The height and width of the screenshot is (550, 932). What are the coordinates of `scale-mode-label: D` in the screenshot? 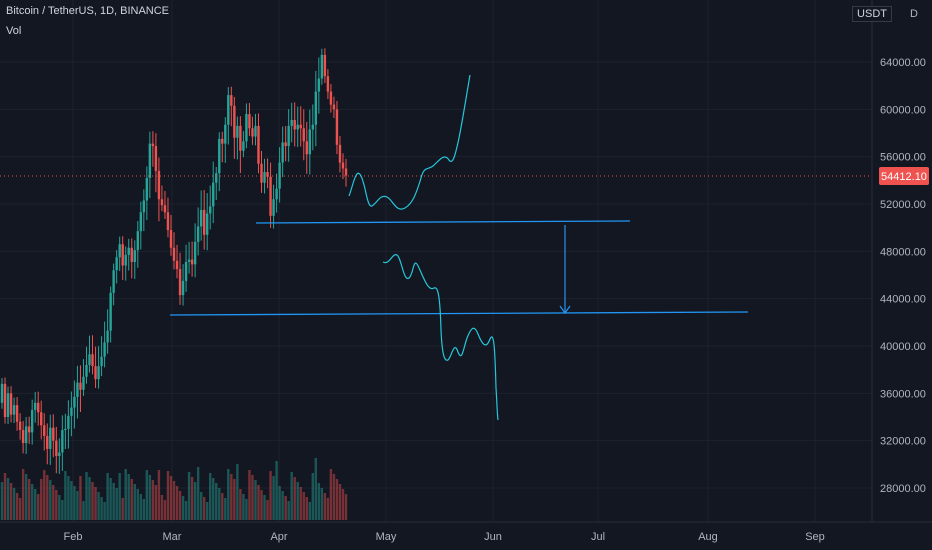 It's located at (914, 14).